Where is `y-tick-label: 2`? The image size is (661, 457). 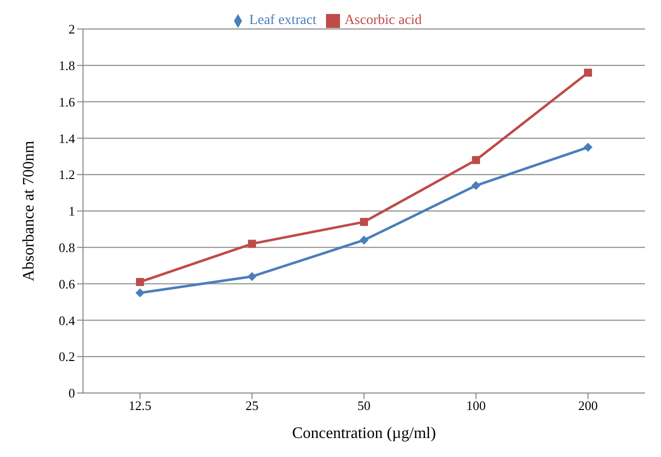
y-tick-label: 2 is located at coordinates (71, 29).